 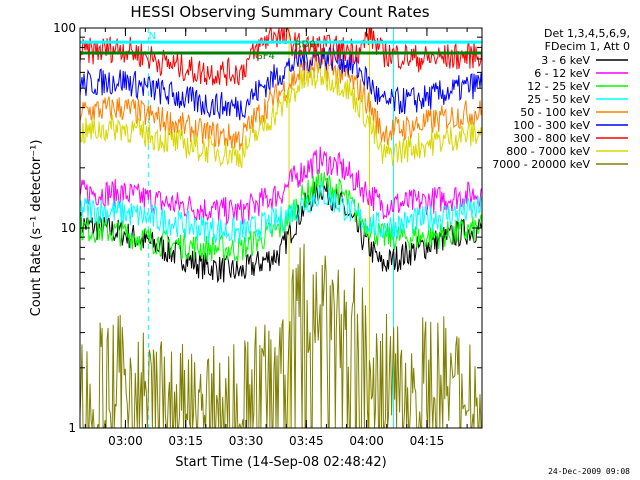 I want to click on y-tick-label-1: 1, so click(x=72, y=428).